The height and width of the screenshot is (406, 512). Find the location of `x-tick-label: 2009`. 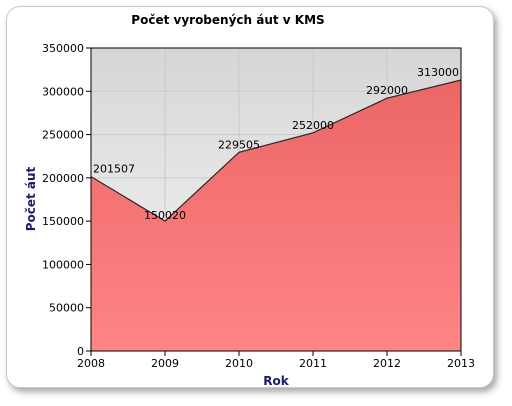

x-tick-label: 2009 is located at coordinates (165, 363).